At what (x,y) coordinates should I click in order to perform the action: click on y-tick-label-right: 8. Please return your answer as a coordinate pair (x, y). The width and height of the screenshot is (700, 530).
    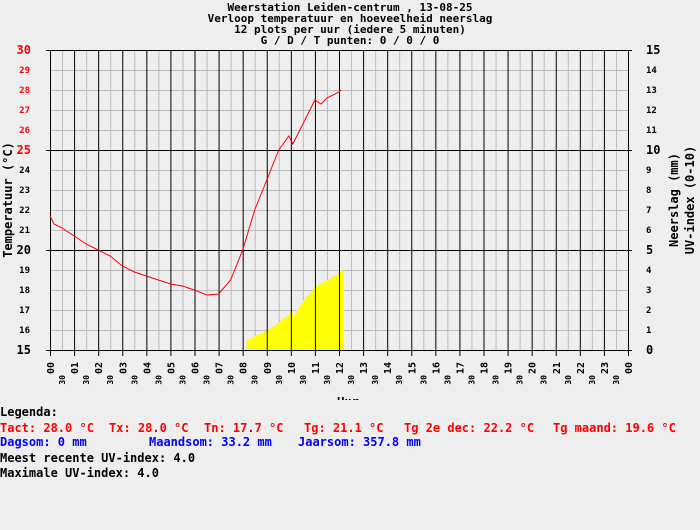
    Looking at the image, I should click on (648, 191).